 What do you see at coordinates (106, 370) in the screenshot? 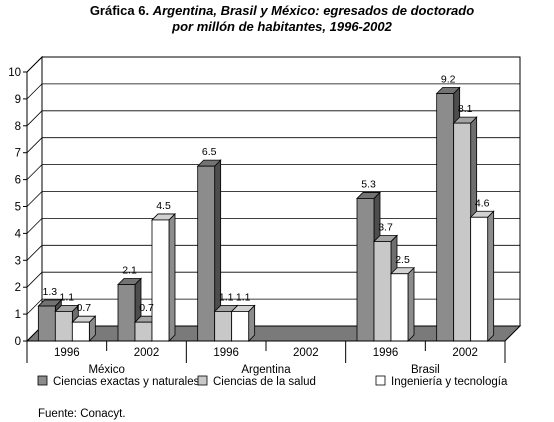
I see `group-label: México` at bounding box center [106, 370].